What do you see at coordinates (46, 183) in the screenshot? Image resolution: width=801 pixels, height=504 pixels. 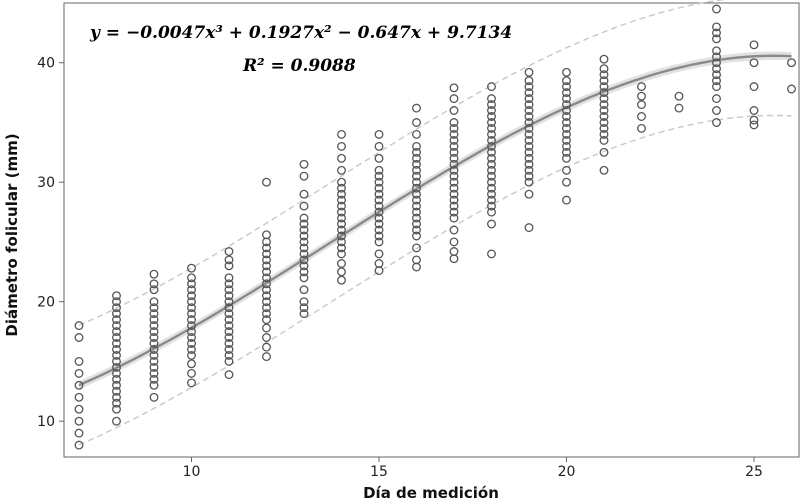 I see `y-tick-label: 30` at bounding box center [46, 183].